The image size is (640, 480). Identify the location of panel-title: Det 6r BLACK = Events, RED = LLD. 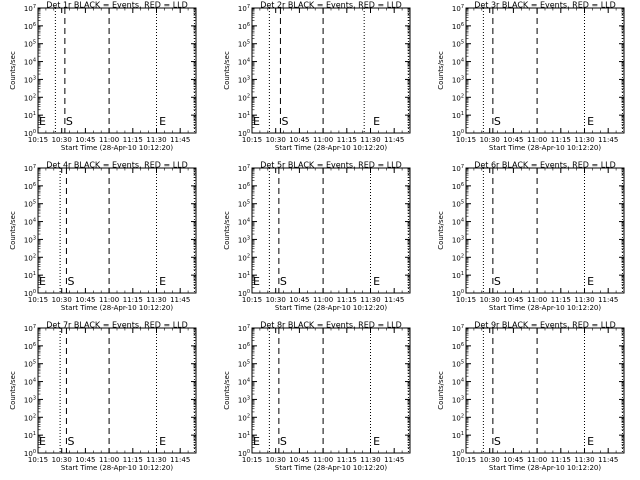
(545, 165).